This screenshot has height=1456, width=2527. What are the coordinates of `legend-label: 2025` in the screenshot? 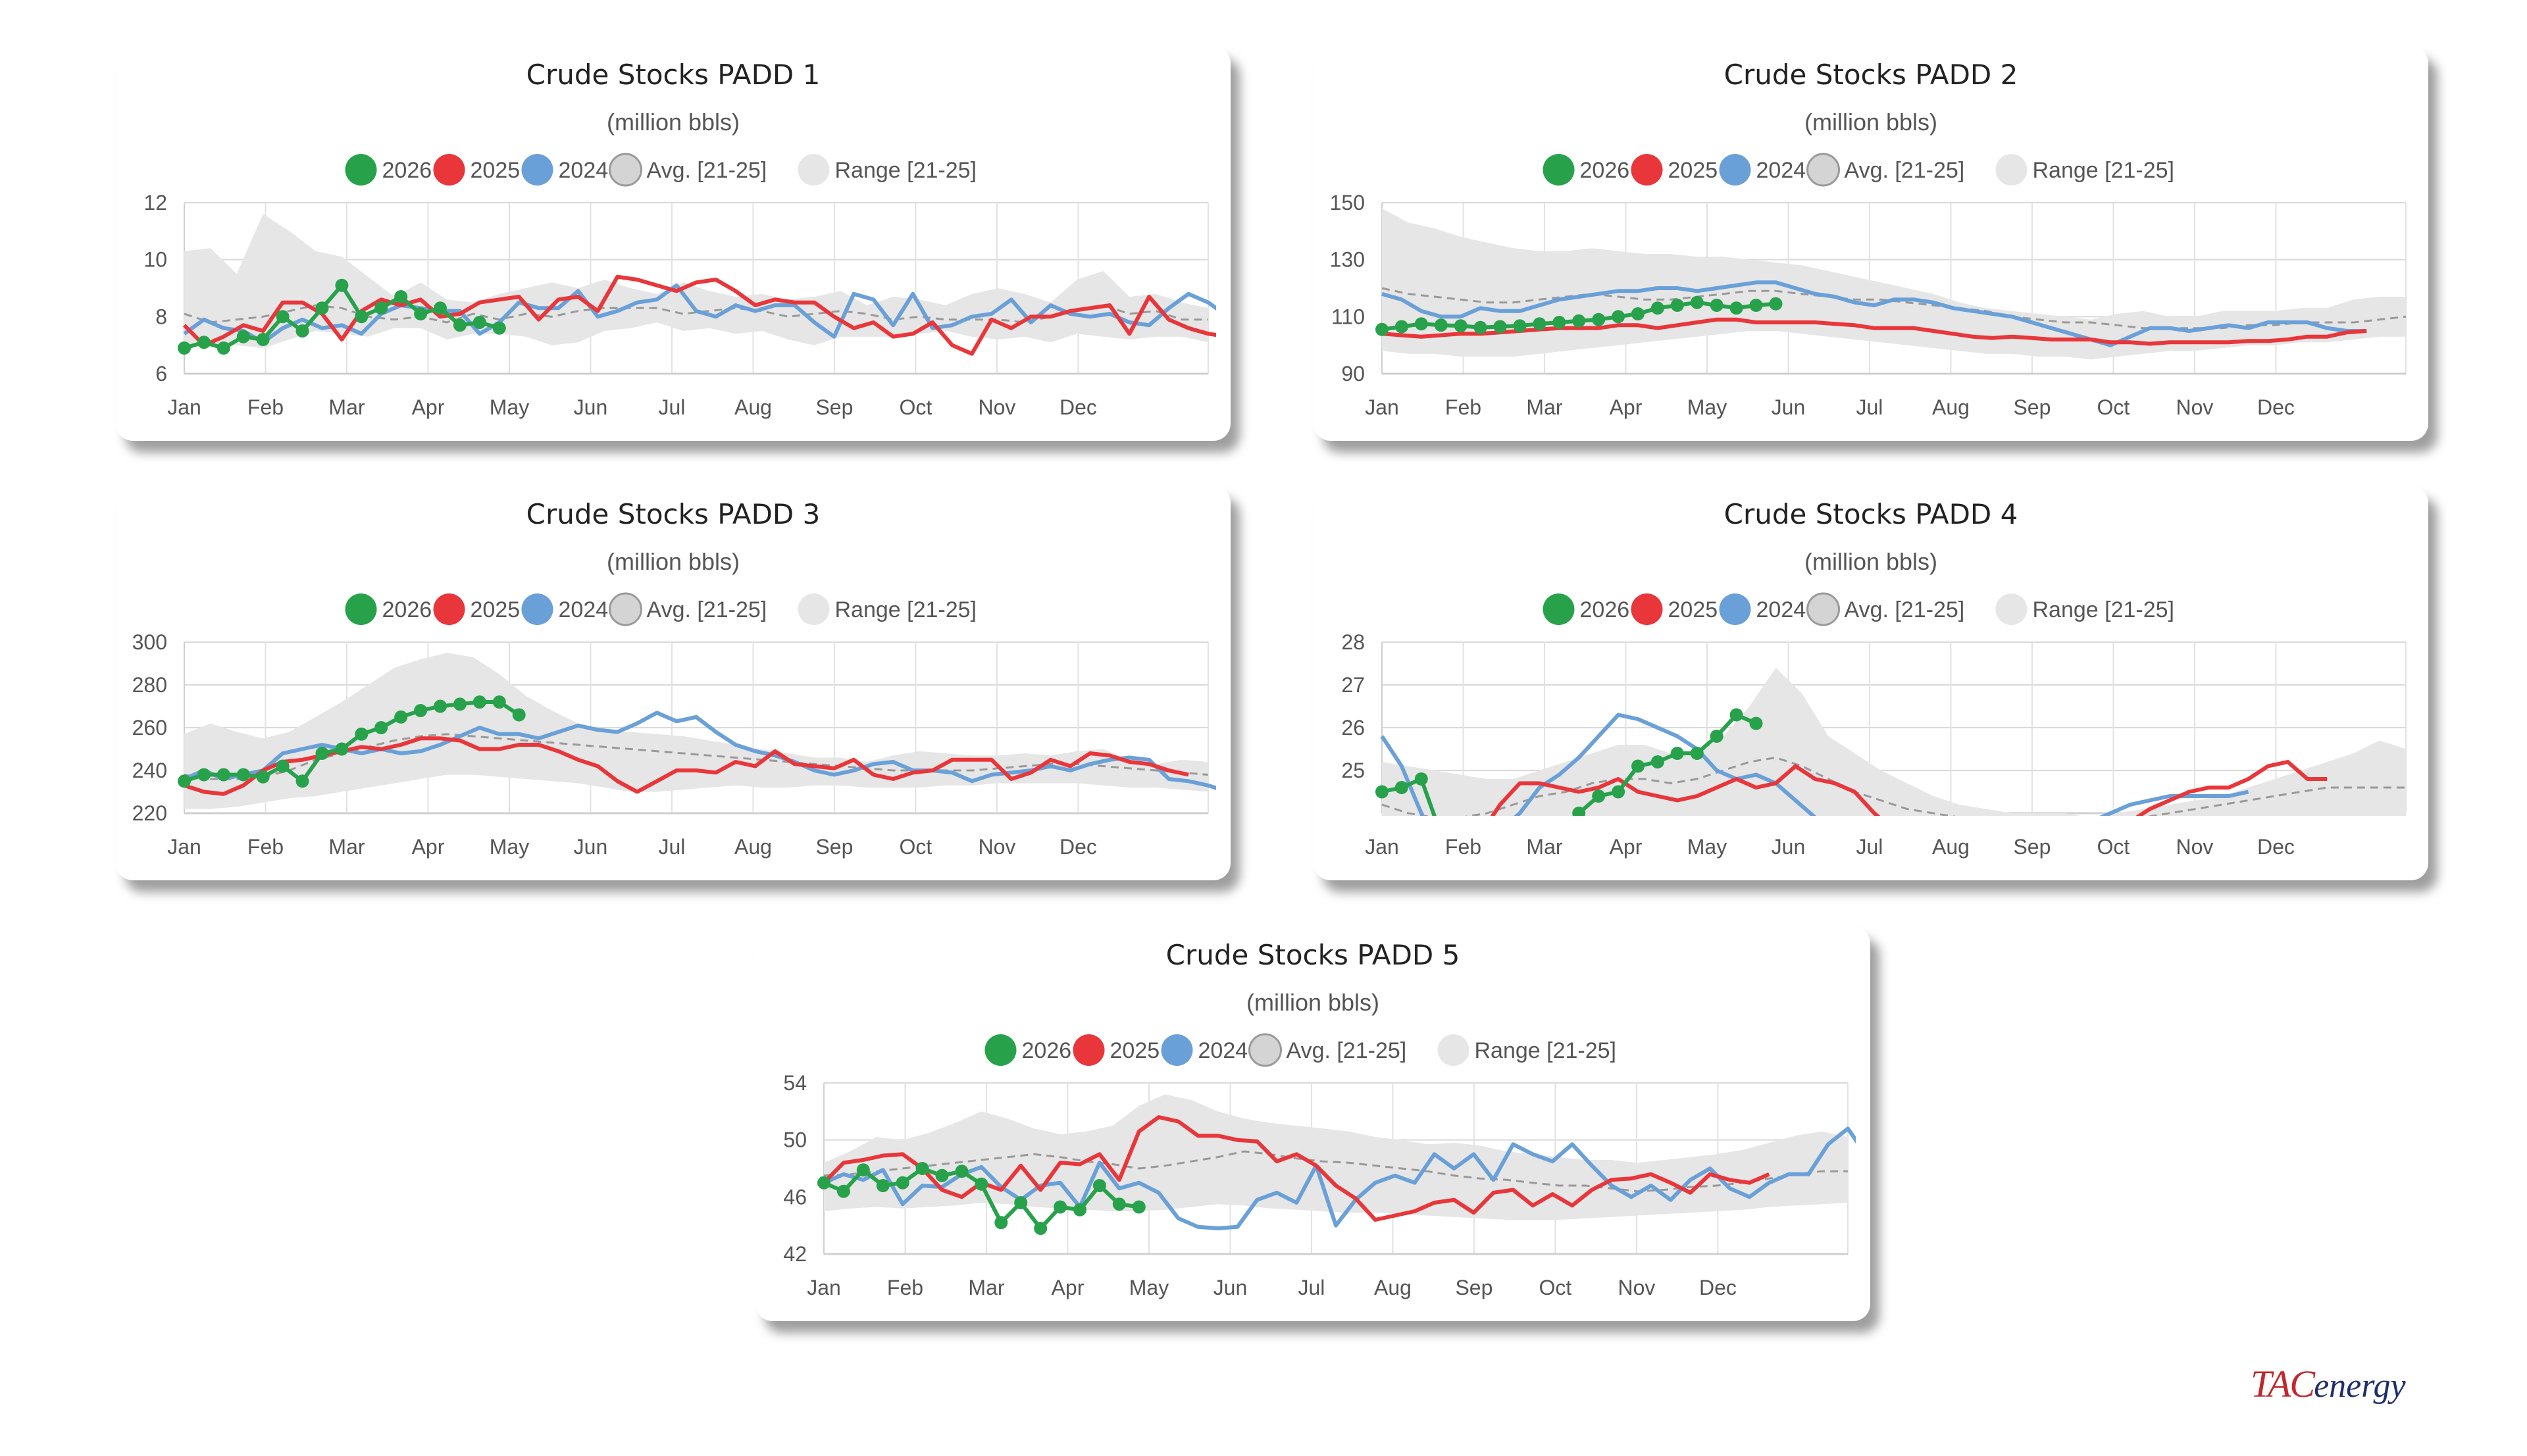 It's located at (496, 170).